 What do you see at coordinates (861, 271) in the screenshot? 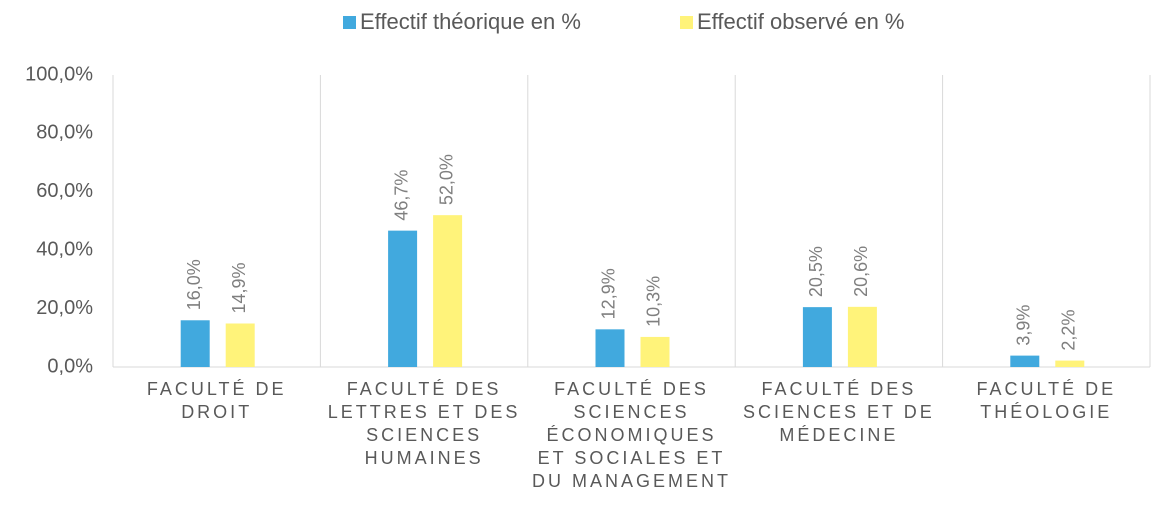
I see `value-label: 20,6%` at bounding box center [861, 271].